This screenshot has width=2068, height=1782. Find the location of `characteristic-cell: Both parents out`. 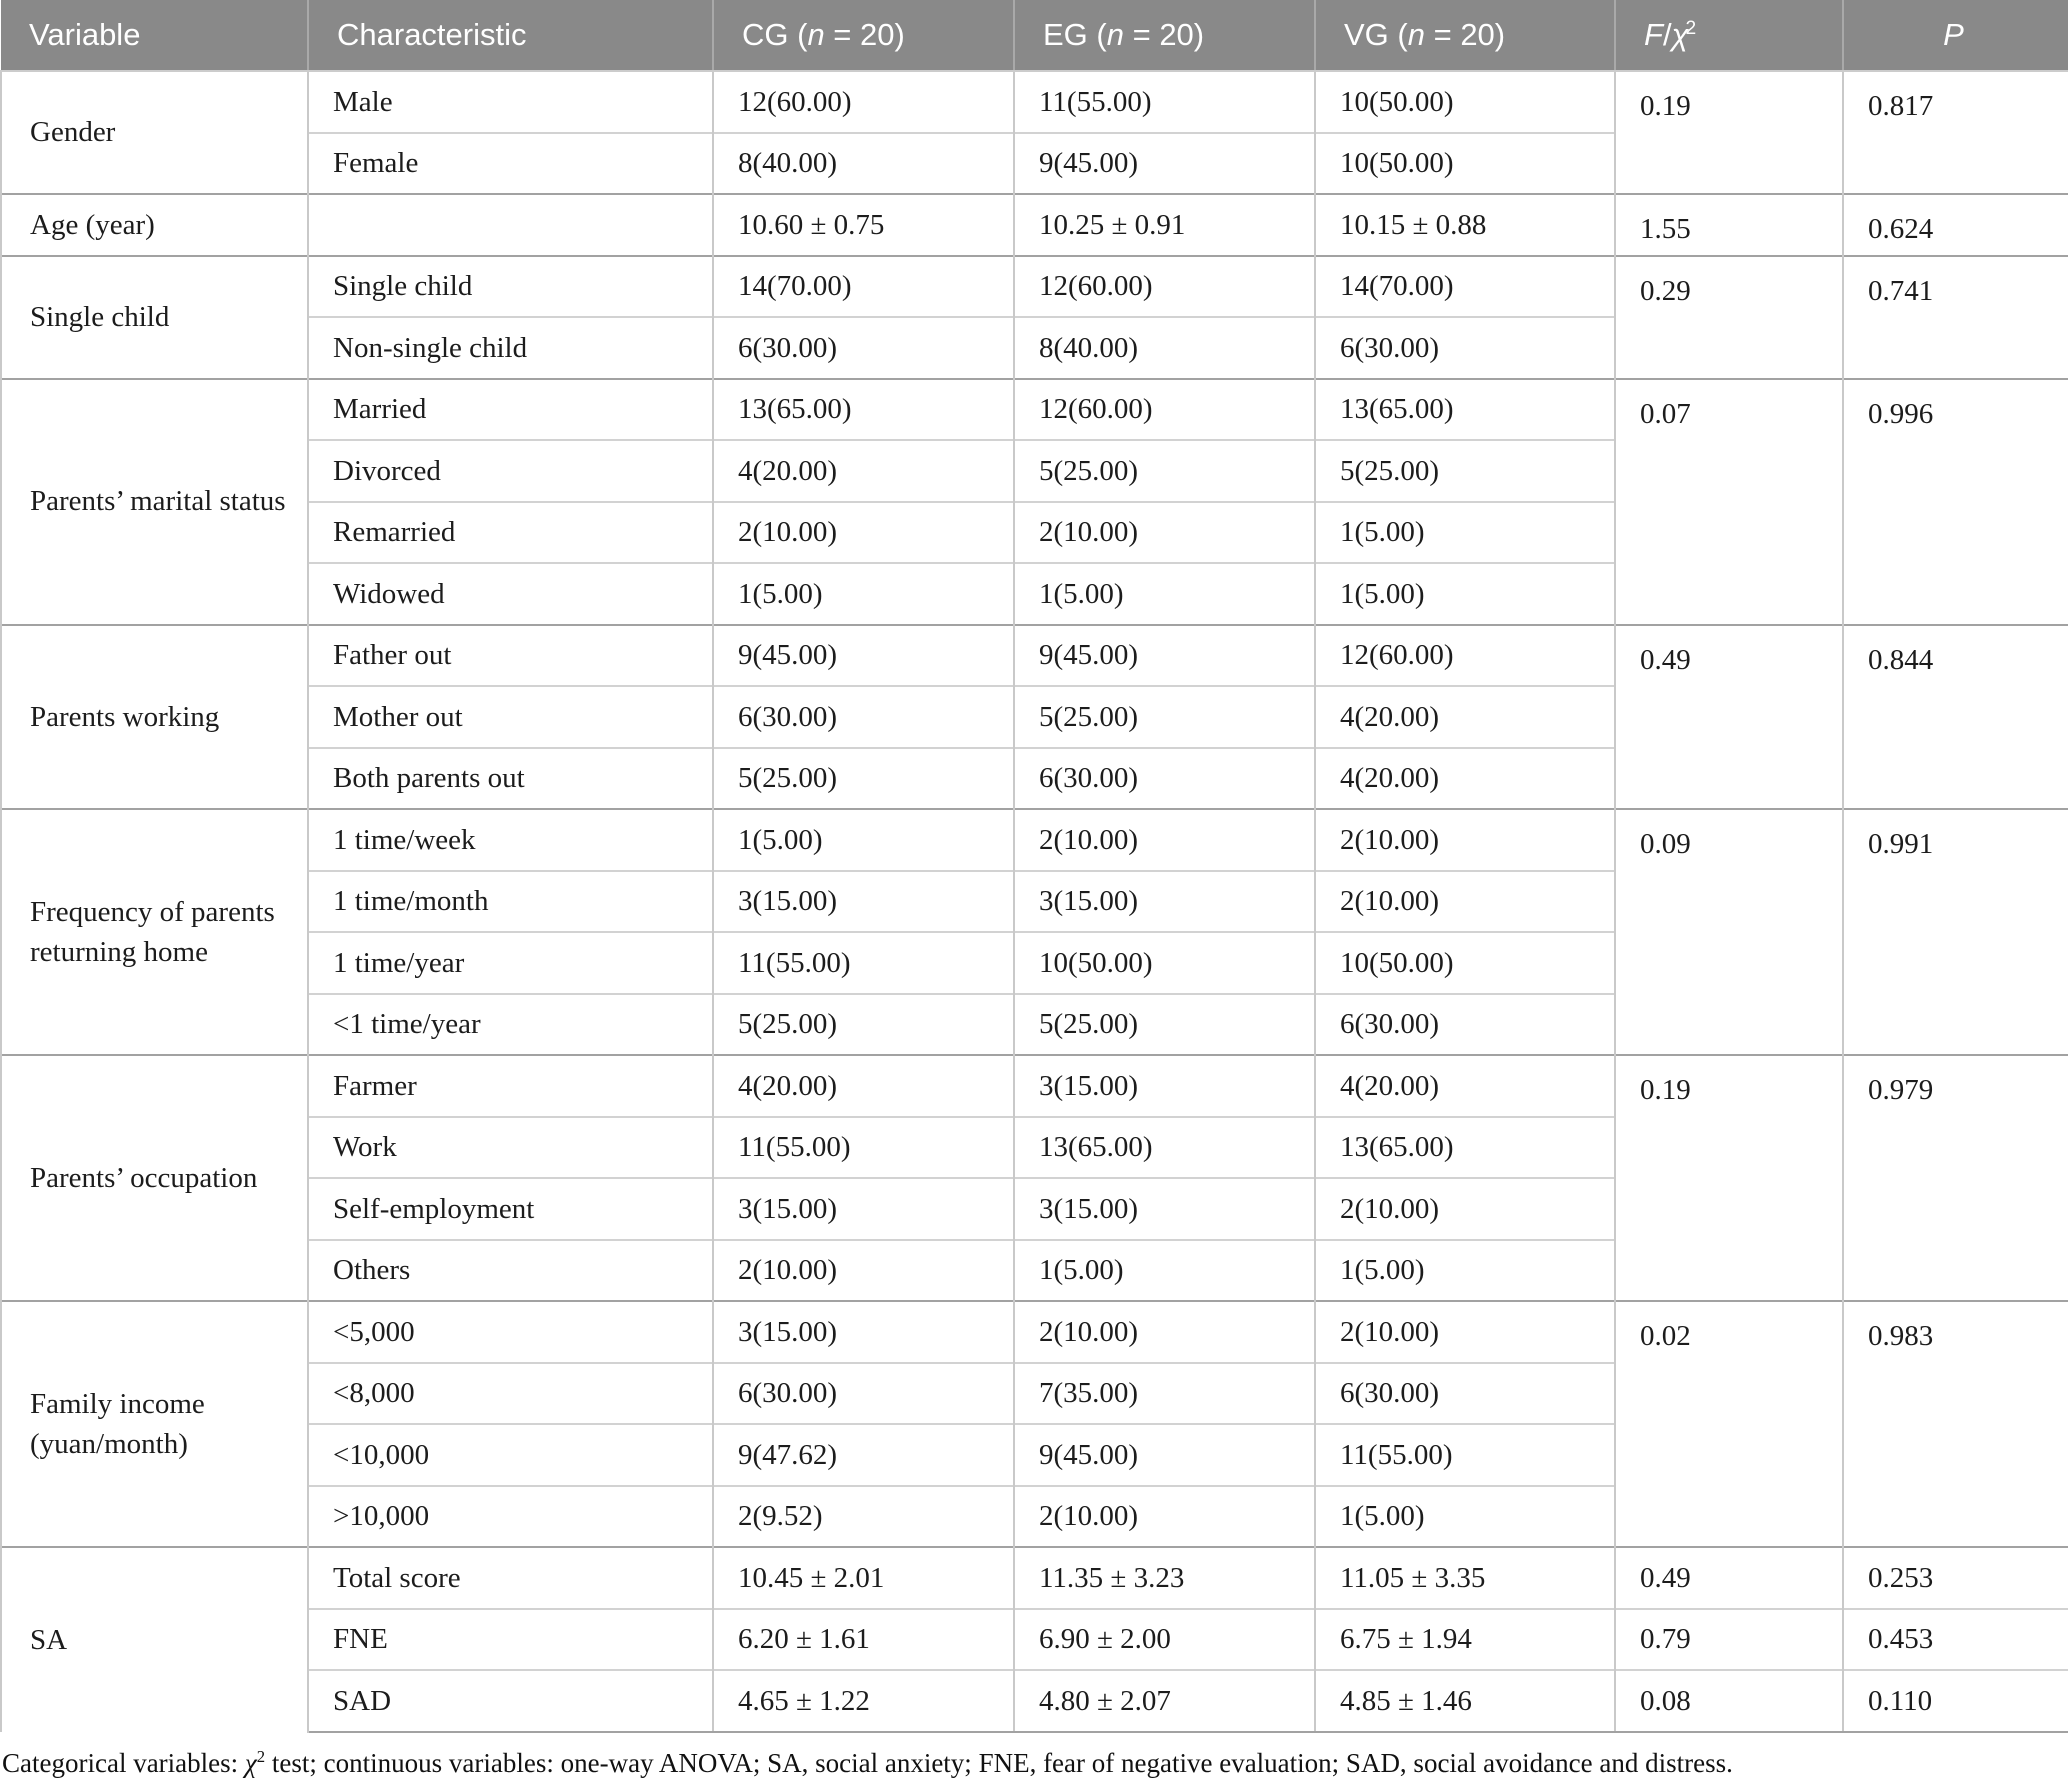

characteristic-cell: Both parents out is located at coordinates (511, 777).